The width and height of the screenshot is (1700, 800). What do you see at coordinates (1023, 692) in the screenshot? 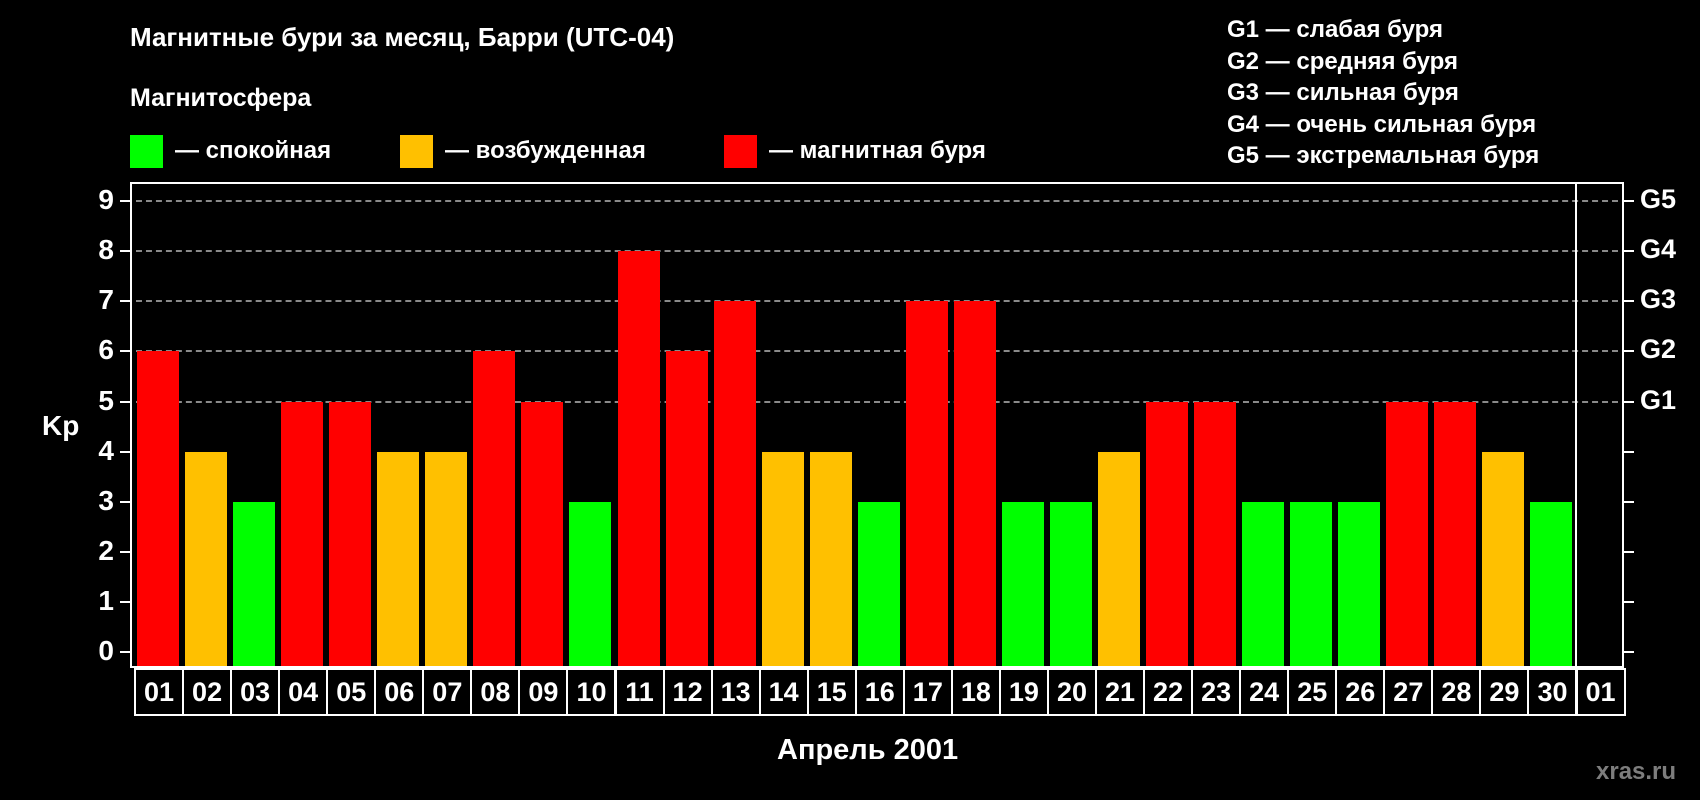
I see `x-tick-label: 19` at bounding box center [1023, 692].